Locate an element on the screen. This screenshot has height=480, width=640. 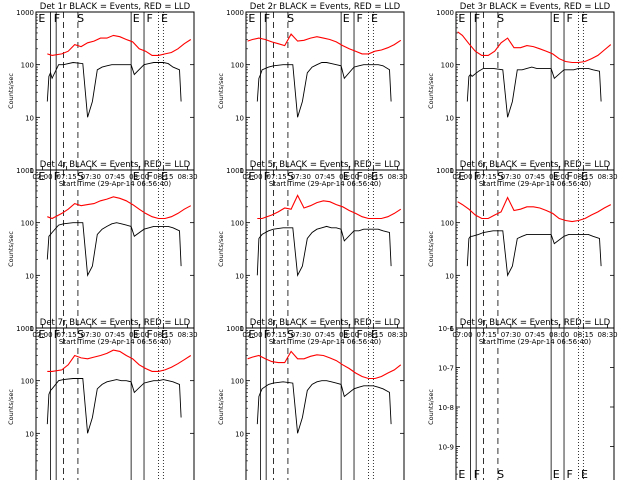
y-tick-label: 10-6 is located at coordinates (446, 329).